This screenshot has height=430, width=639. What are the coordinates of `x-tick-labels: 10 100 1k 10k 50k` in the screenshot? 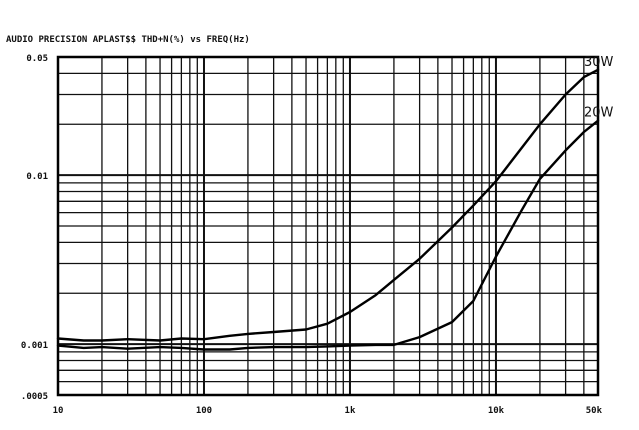 It's located at (328, 411).